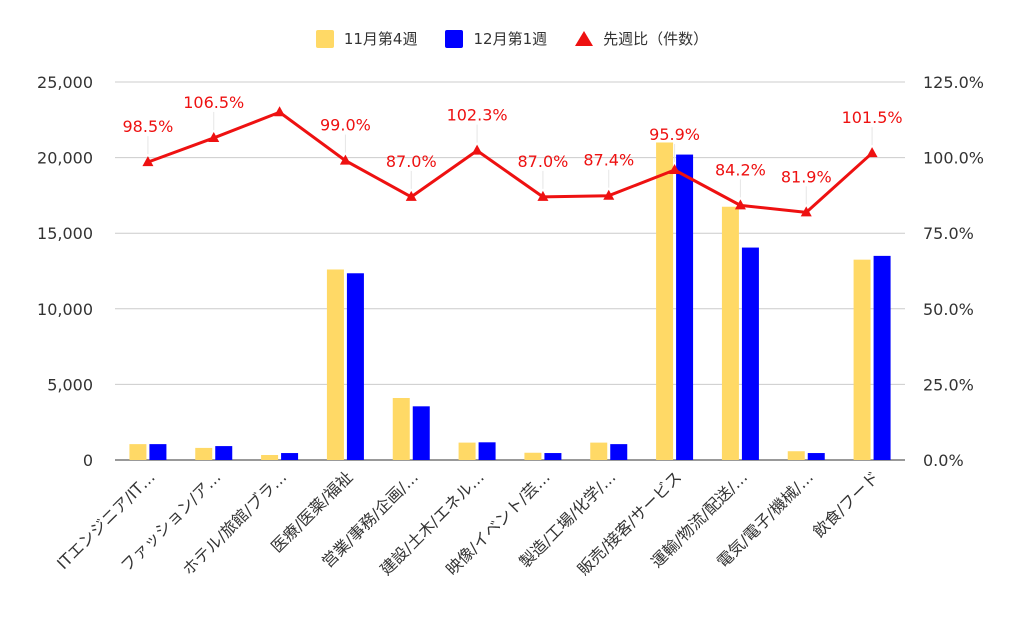  Describe the element at coordinates (872, 117) in the screenshot. I see `data-label: 101.5%` at that location.